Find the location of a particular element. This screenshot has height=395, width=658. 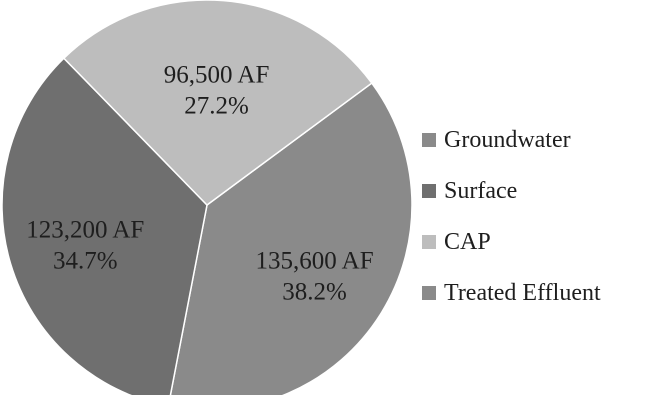

legend-label-treated-effluent: Treated Effluent is located at coordinates (522, 292).